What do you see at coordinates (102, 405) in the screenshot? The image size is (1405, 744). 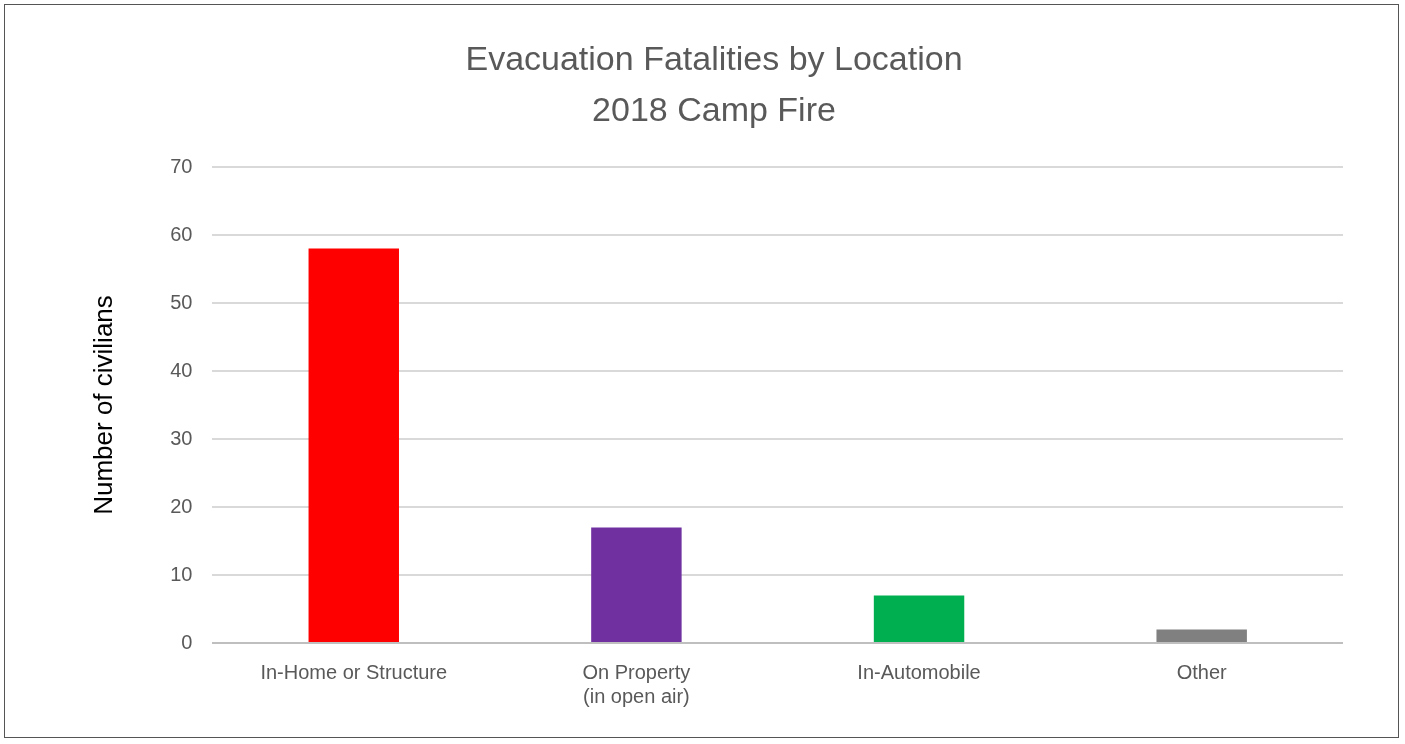 I see `y-axis-title: Number of civilians` at bounding box center [102, 405].